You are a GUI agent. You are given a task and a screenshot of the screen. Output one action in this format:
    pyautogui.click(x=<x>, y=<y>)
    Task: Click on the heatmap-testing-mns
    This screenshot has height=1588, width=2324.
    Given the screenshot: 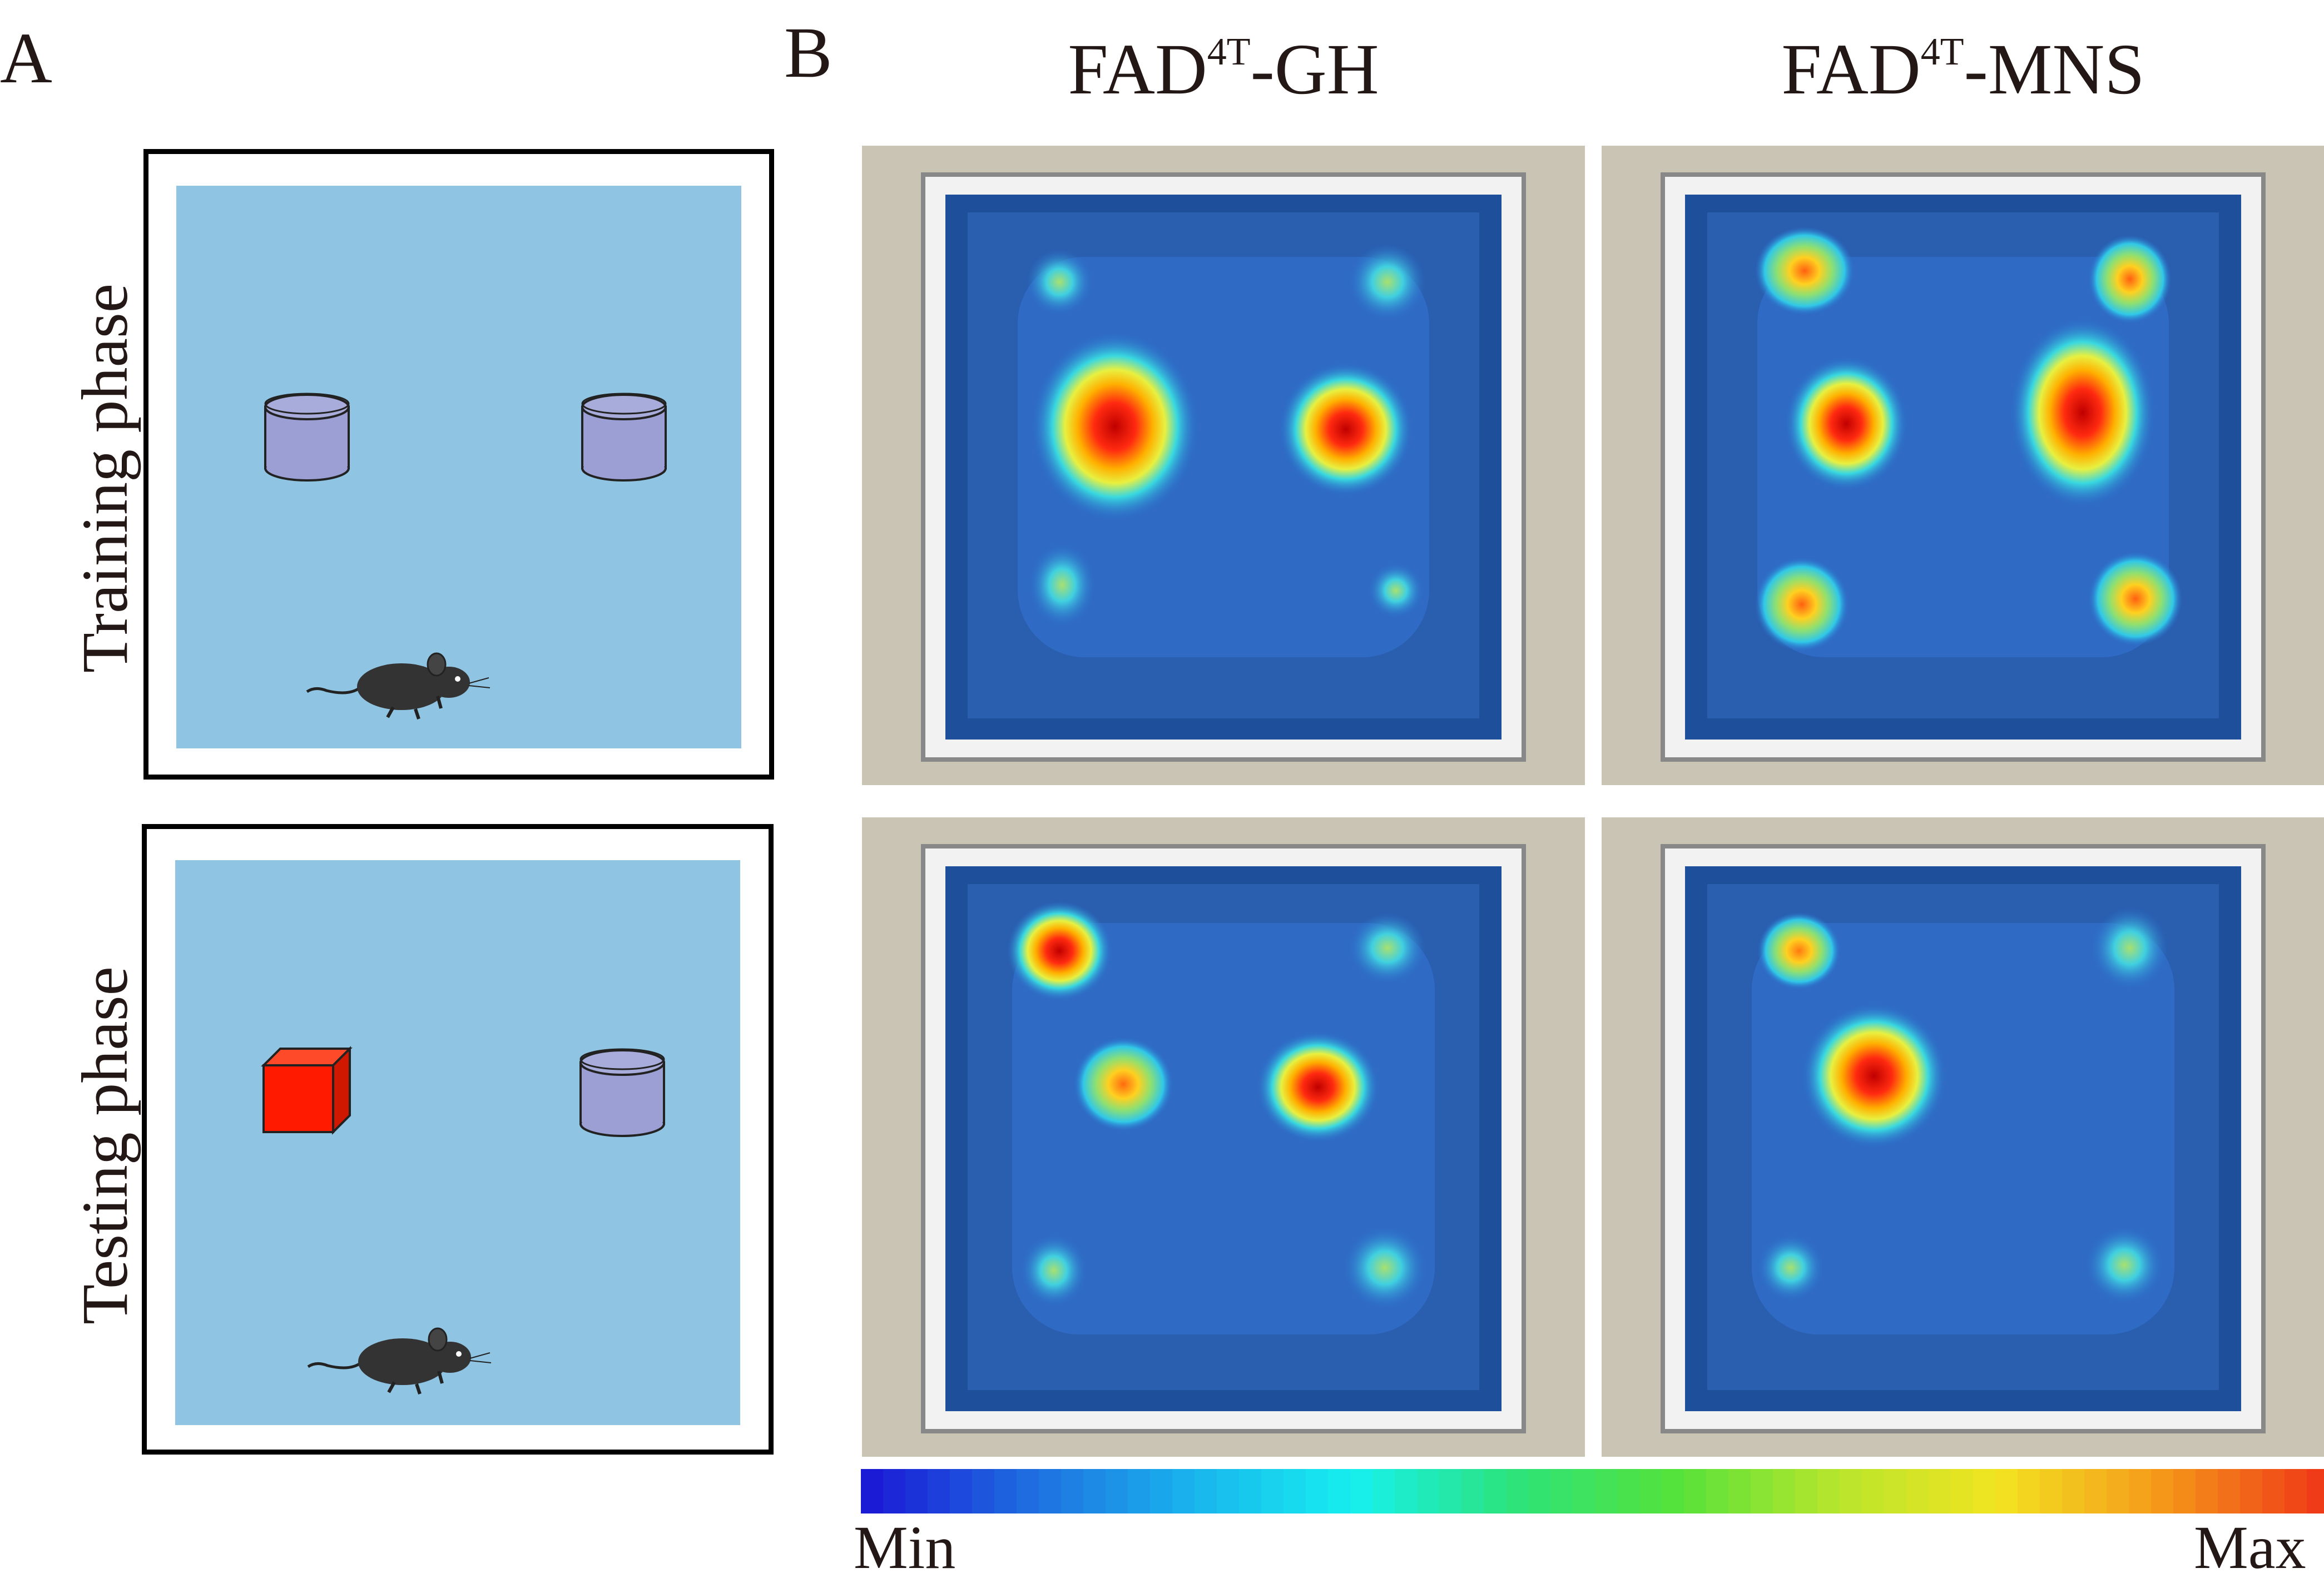 What is the action you would take?
    pyautogui.click(x=1963, y=1137)
    